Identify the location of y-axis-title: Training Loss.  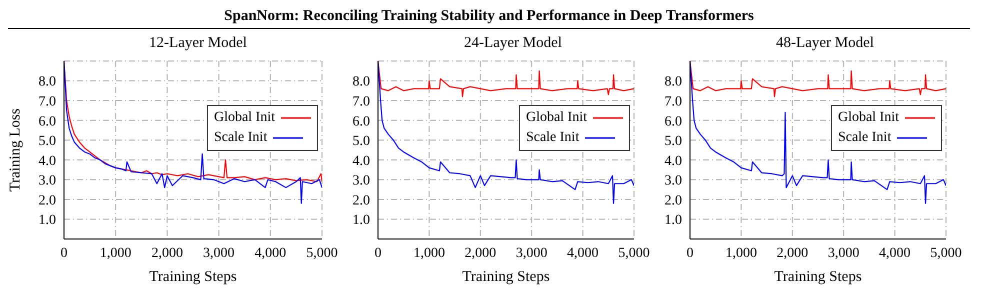
(15, 150).